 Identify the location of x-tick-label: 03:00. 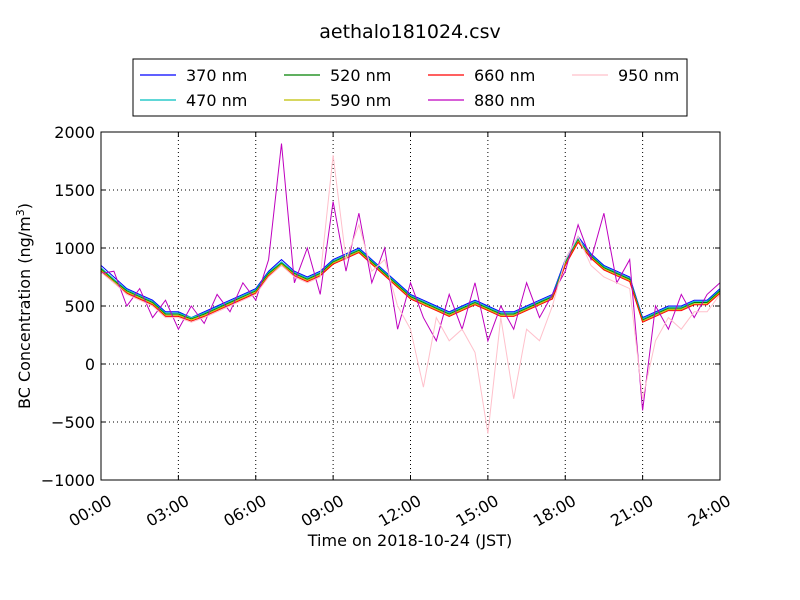
(167, 511).